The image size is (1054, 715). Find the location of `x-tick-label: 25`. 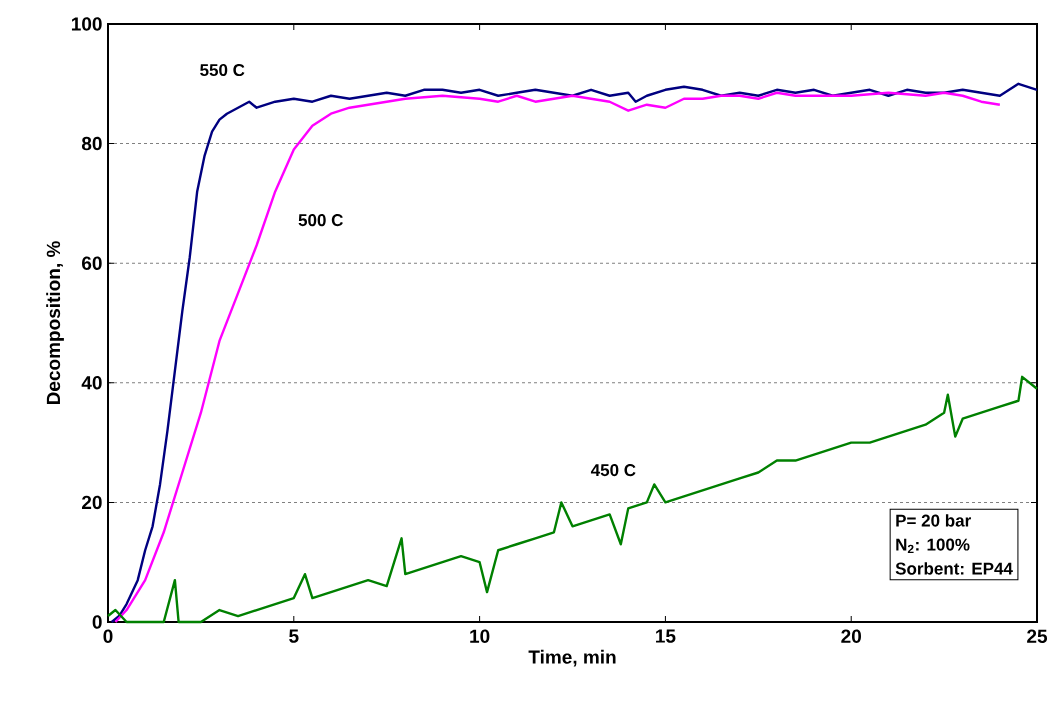

x-tick-label: 25 is located at coordinates (1037, 636).